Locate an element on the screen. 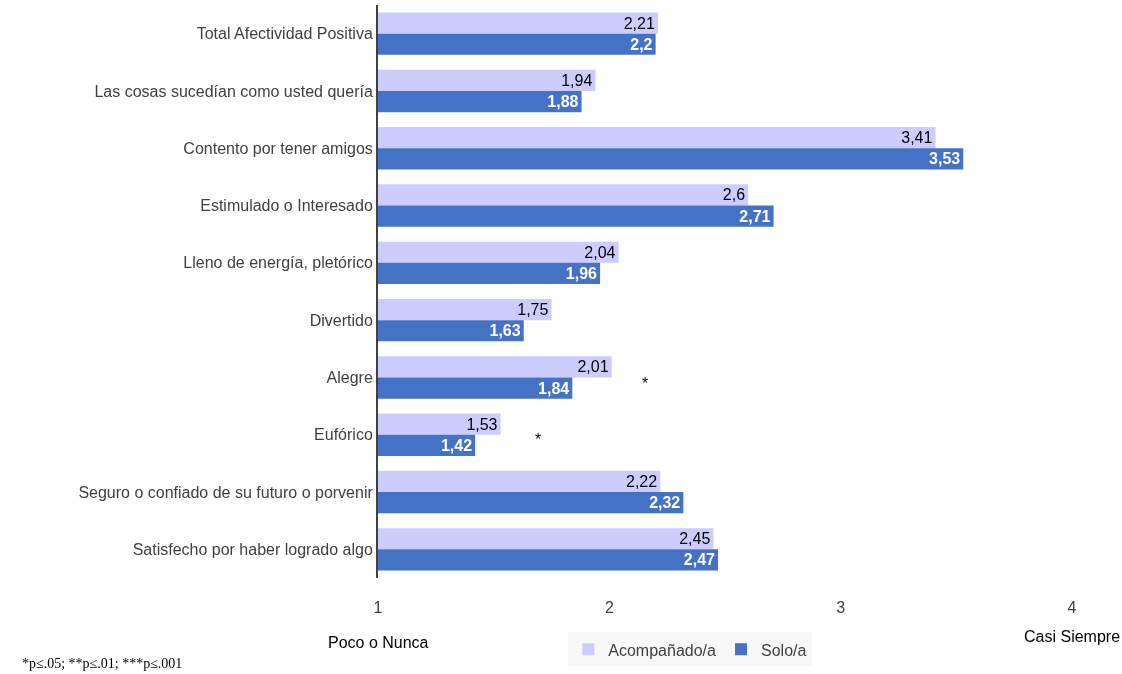  legend-label: Solo/a is located at coordinates (784, 650).